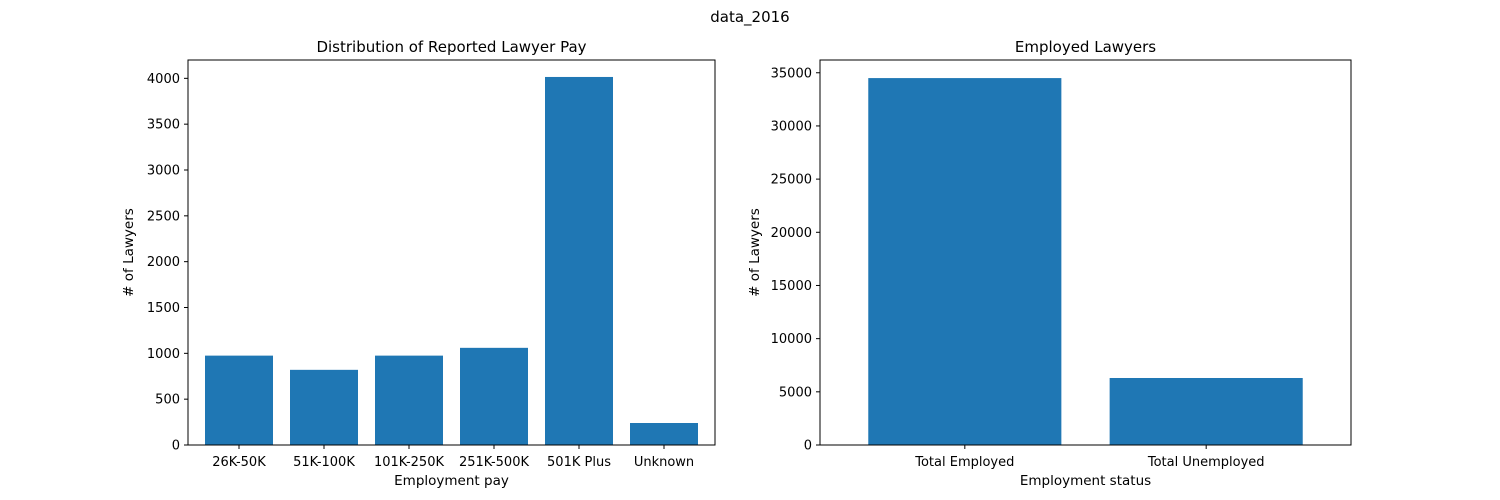  What do you see at coordinates (1089, 457) in the screenshot?
I see `x-axis-ticks: Total Employed Total Unemployed` at bounding box center [1089, 457].